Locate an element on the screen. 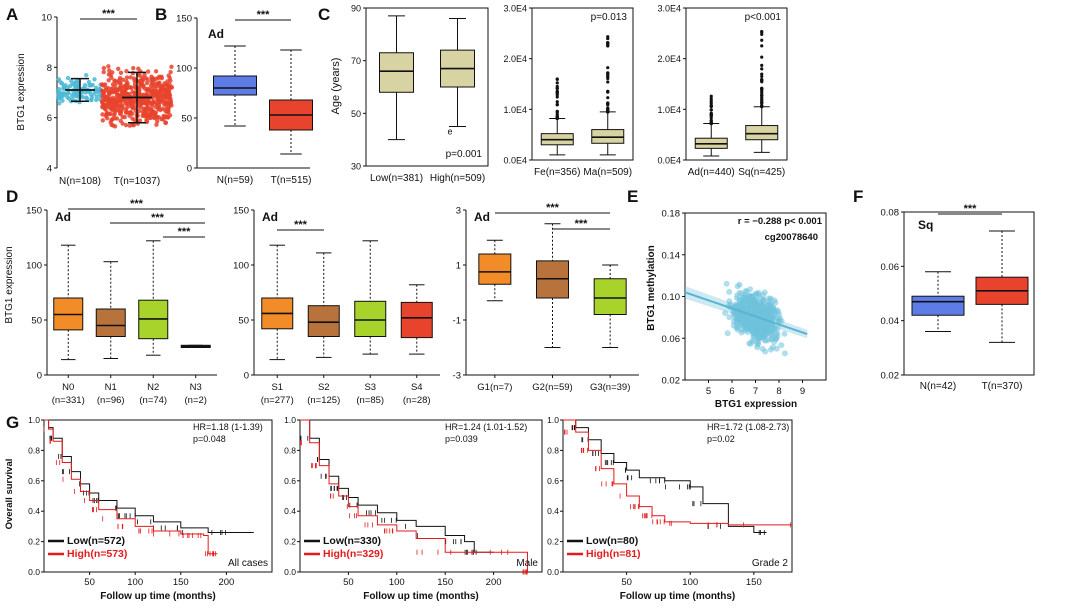  G1-legend-label: High(n=573) is located at coordinates (97, 554).